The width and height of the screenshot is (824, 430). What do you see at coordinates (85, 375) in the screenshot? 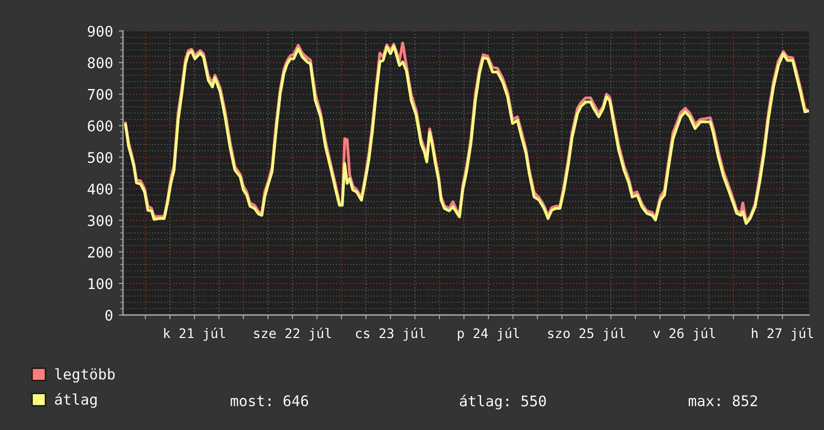
I see `legend-label: legtöbb` at bounding box center [85, 375].